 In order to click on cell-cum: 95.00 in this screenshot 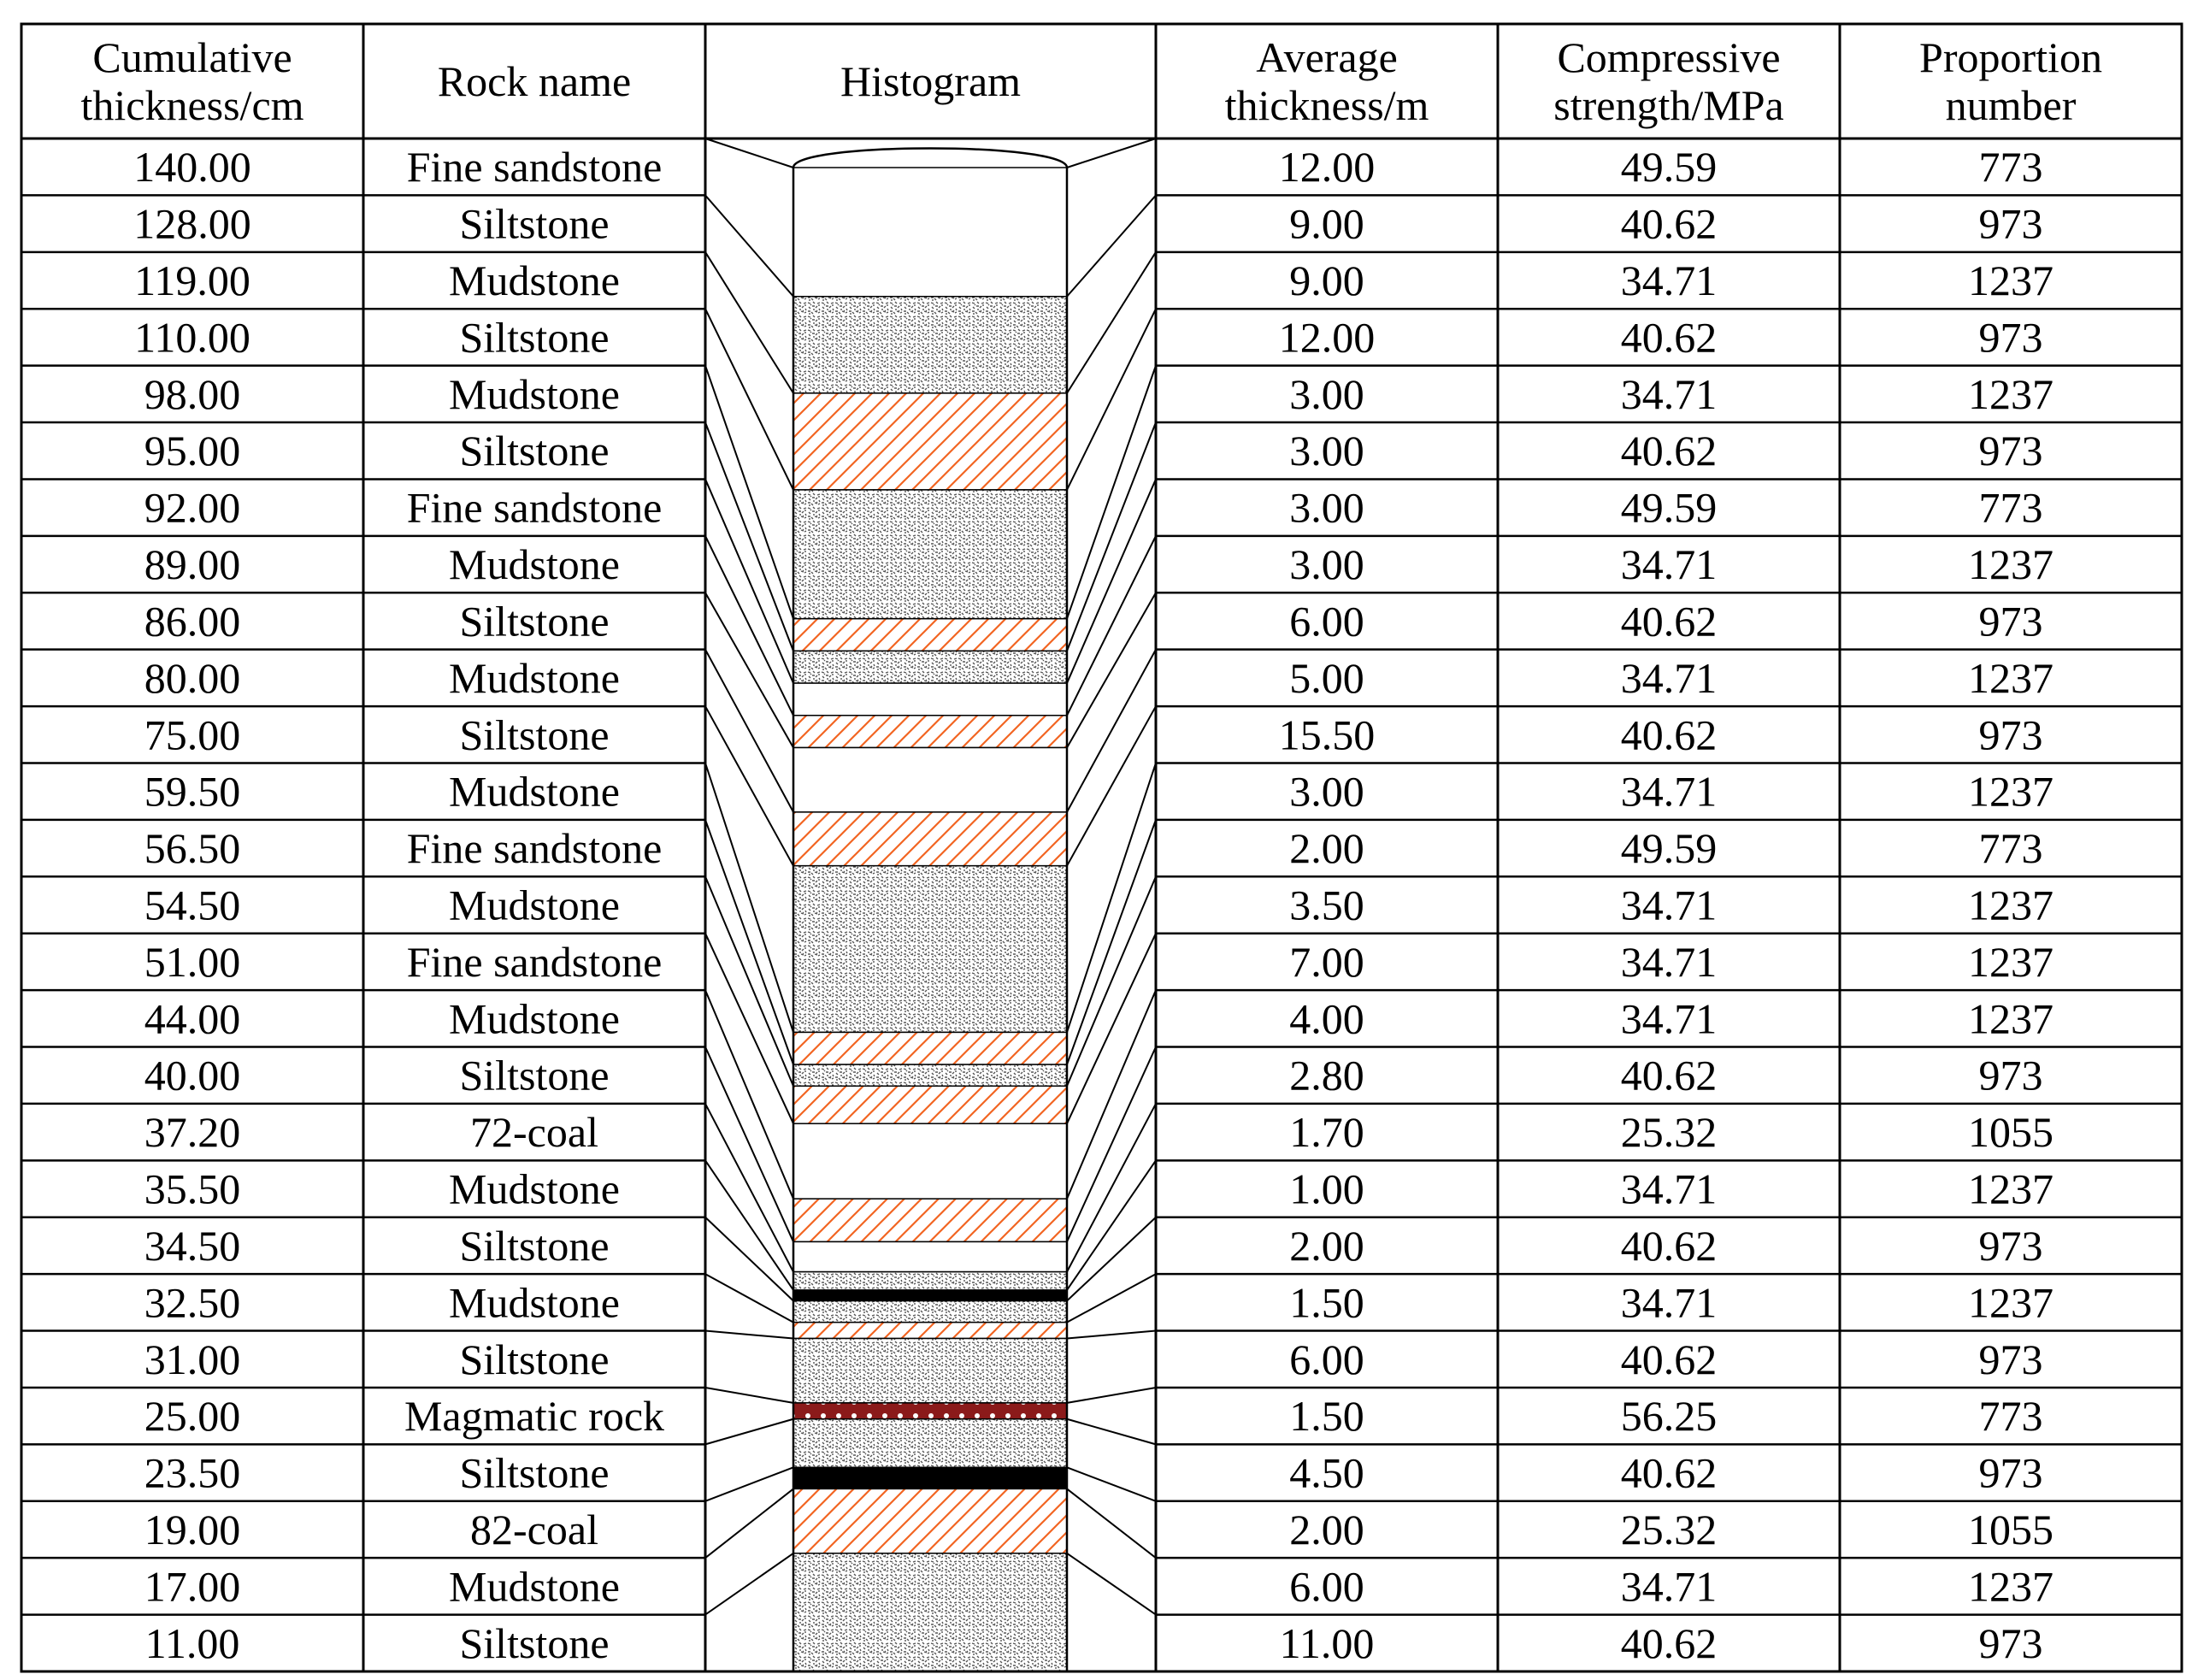, I will do `click(192, 451)`.